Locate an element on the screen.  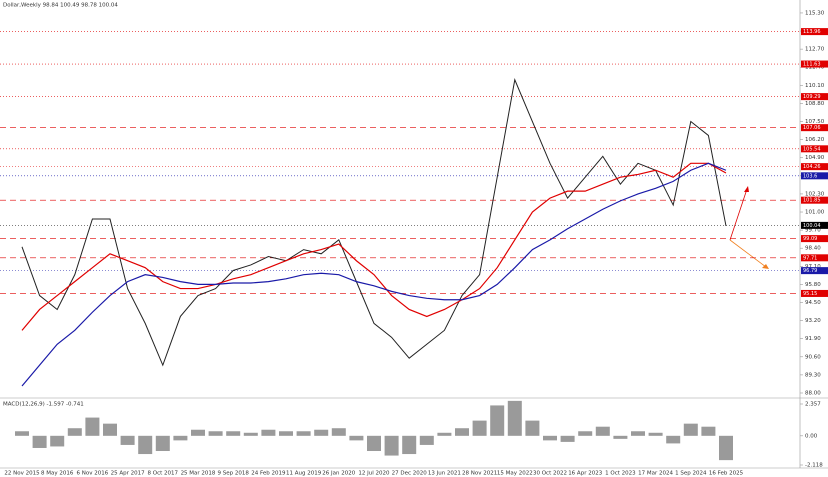
x-tick-label: 11 Aug 2019 is located at coordinates (304, 474).